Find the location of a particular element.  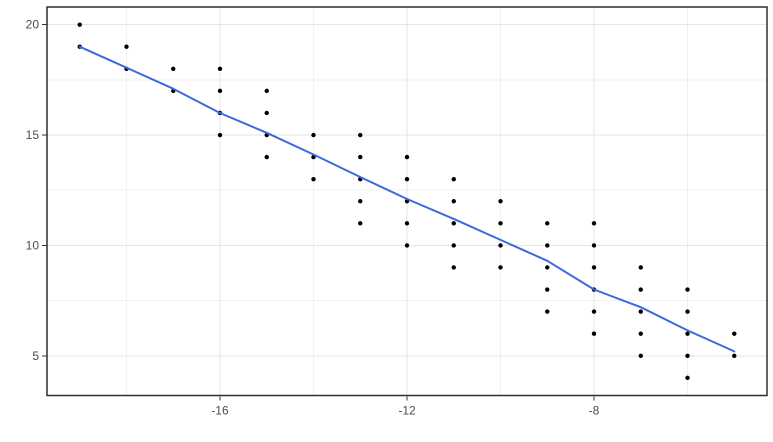

x-axis-labels: -16 -12 -8 is located at coordinates (405, 411).